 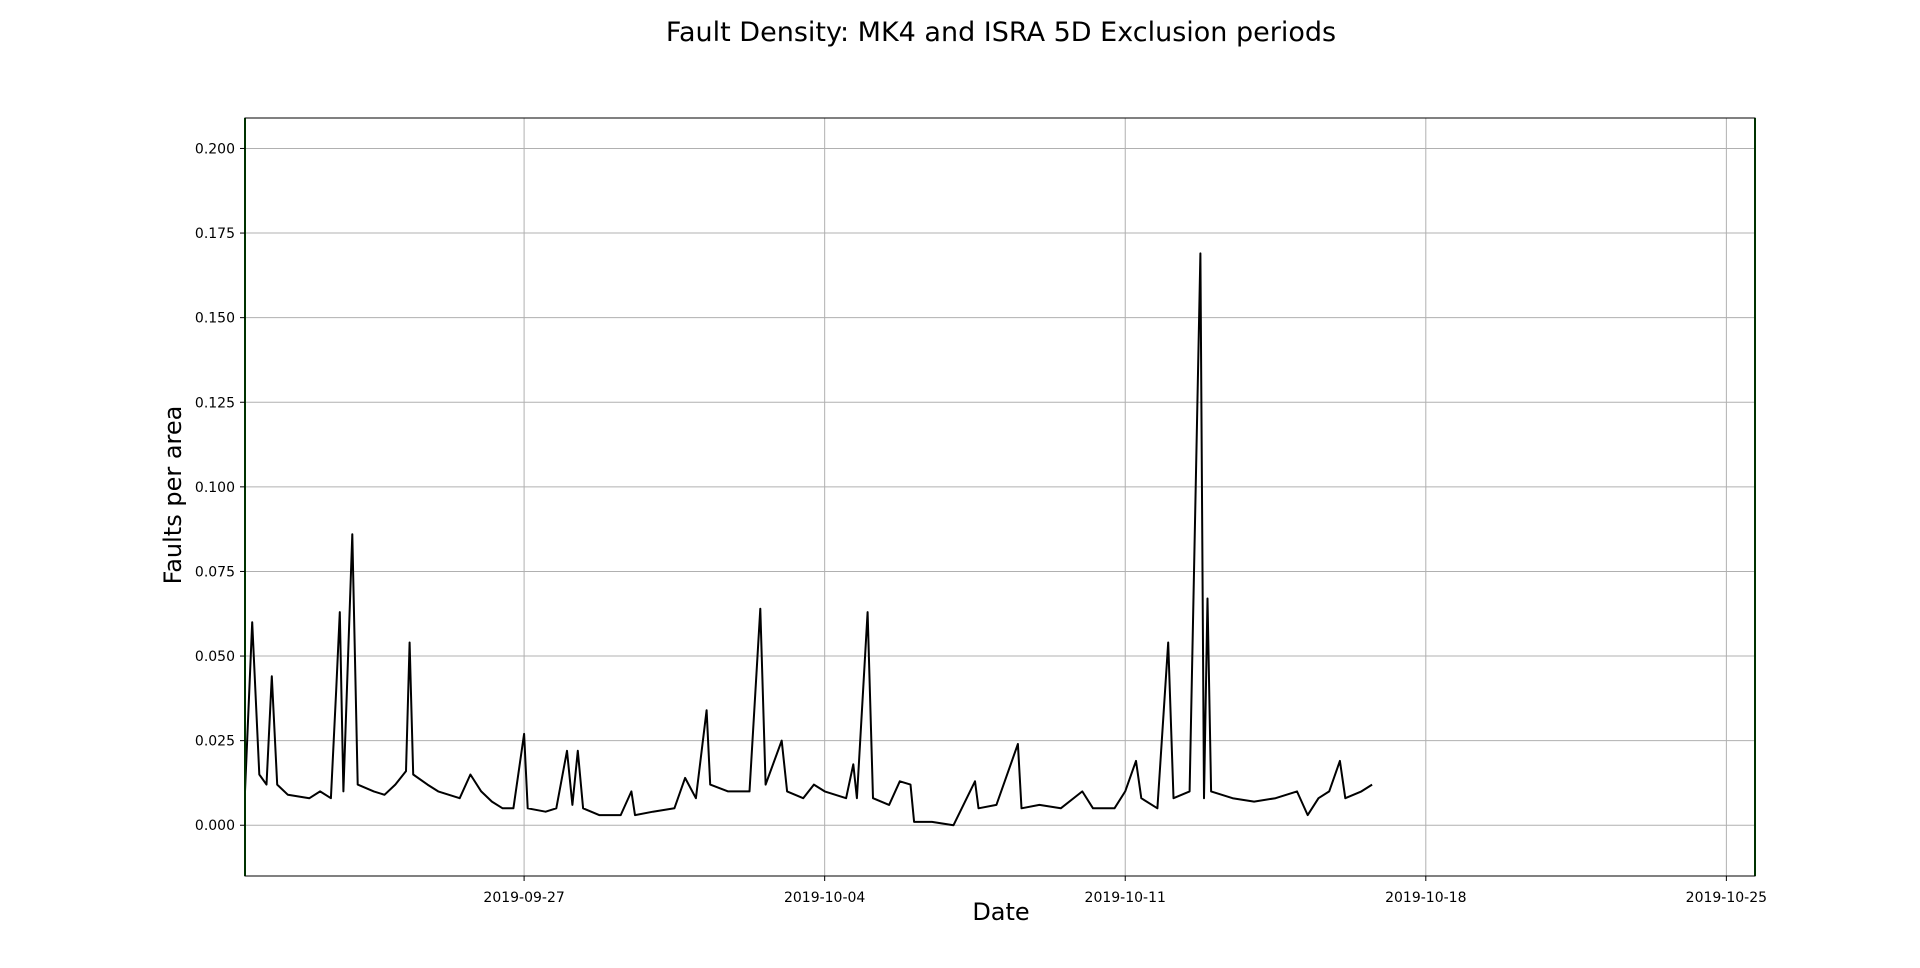 What do you see at coordinates (1125, 898) in the screenshot?
I see `x-tick-label: 2019-10-11` at bounding box center [1125, 898].